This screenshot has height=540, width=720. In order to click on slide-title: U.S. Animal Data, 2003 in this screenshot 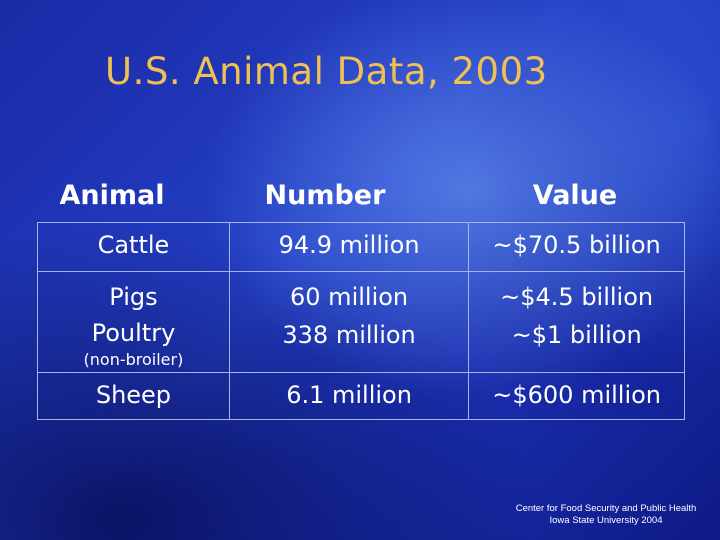, I will do `click(326, 71)`.